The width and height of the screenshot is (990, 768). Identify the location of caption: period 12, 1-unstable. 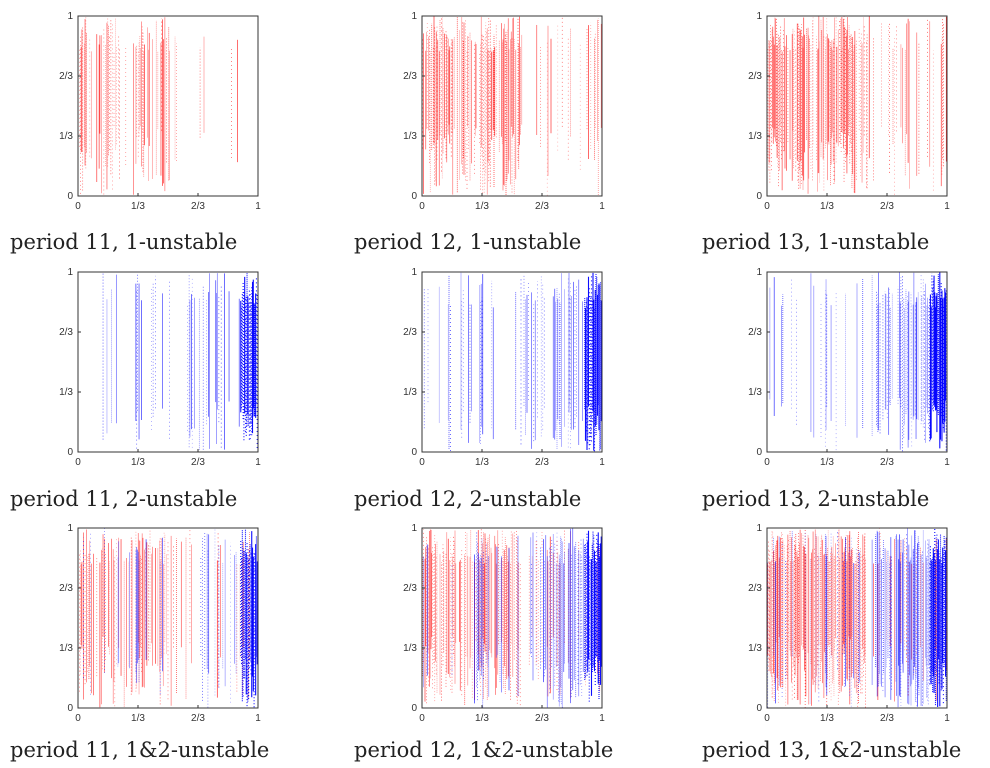
(468, 242).